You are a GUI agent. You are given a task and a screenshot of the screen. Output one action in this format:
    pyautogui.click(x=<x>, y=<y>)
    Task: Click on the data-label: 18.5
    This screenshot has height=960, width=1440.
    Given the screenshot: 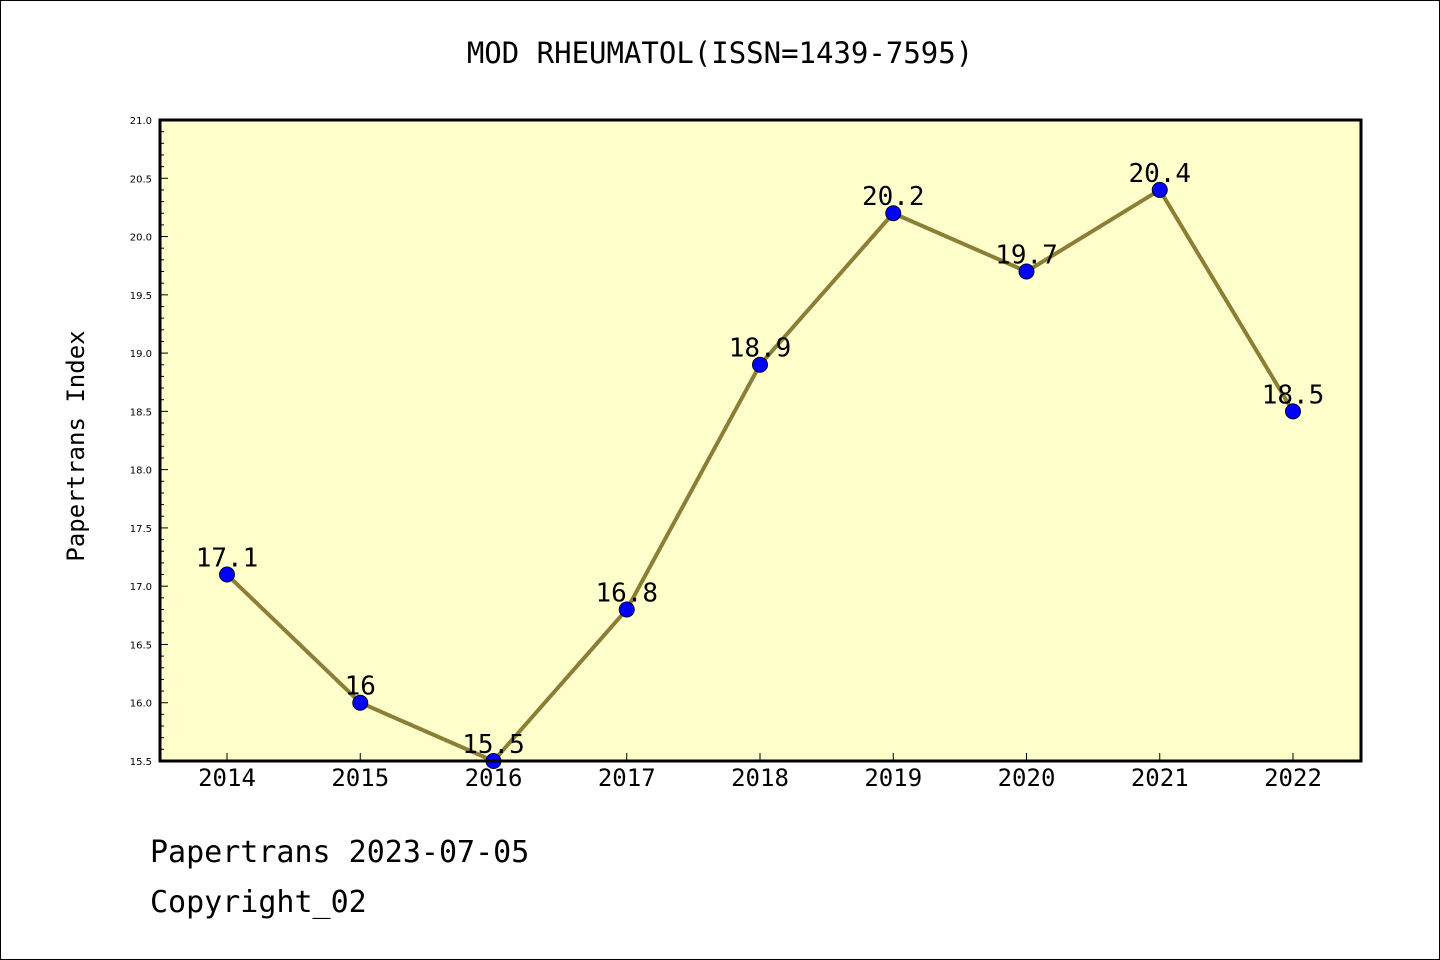 What is the action you would take?
    pyautogui.click(x=1293, y=395)
    